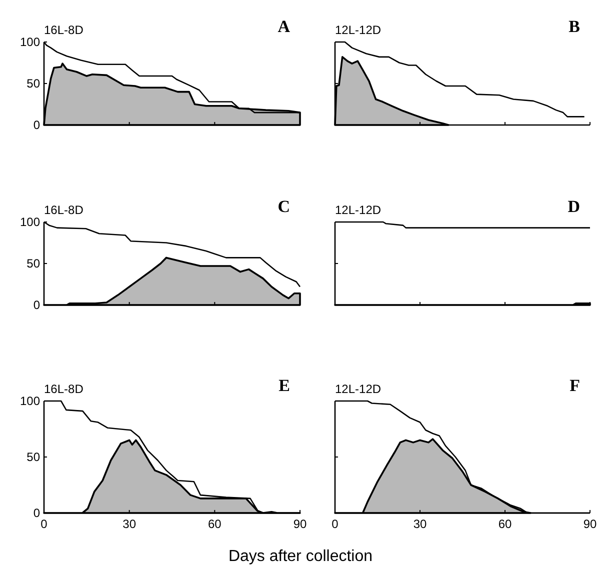  I want to click on chart-title: C, so click(284, 206).